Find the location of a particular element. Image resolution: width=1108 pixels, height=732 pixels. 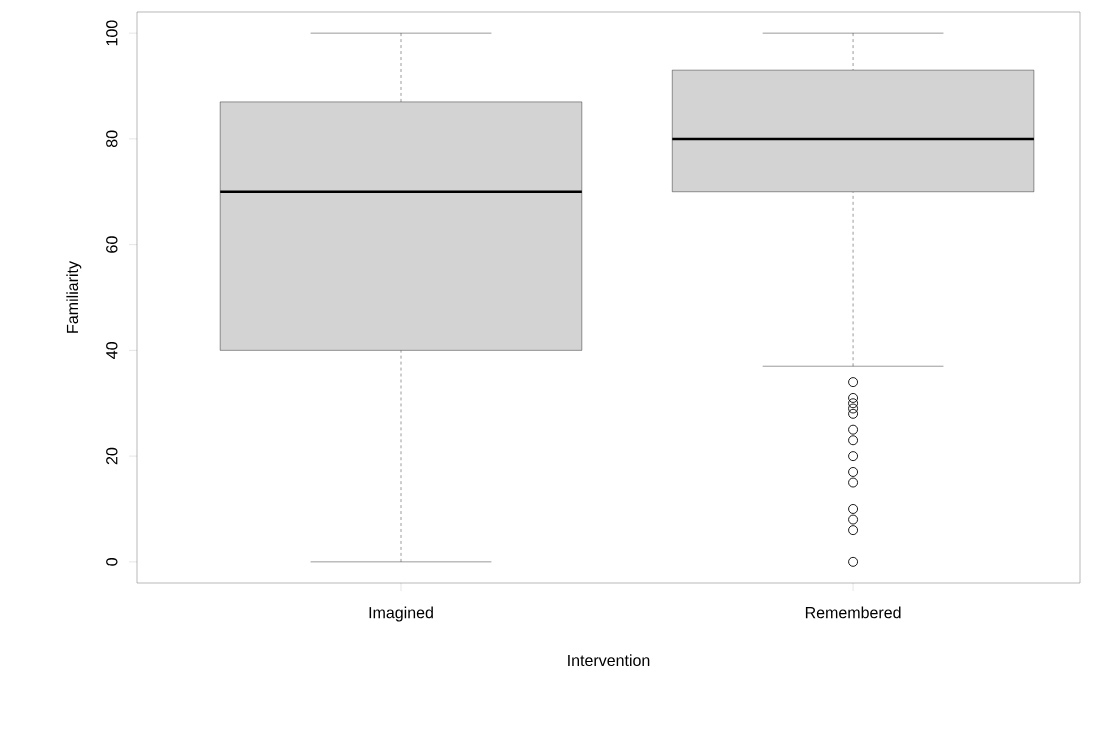

x-tick-label: Imagined is located at coordinates (401, 614).